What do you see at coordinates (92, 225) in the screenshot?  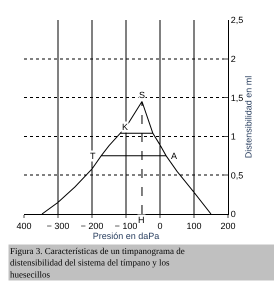 I see `x-tick-label: − 200` at bounding box center [92, 225].